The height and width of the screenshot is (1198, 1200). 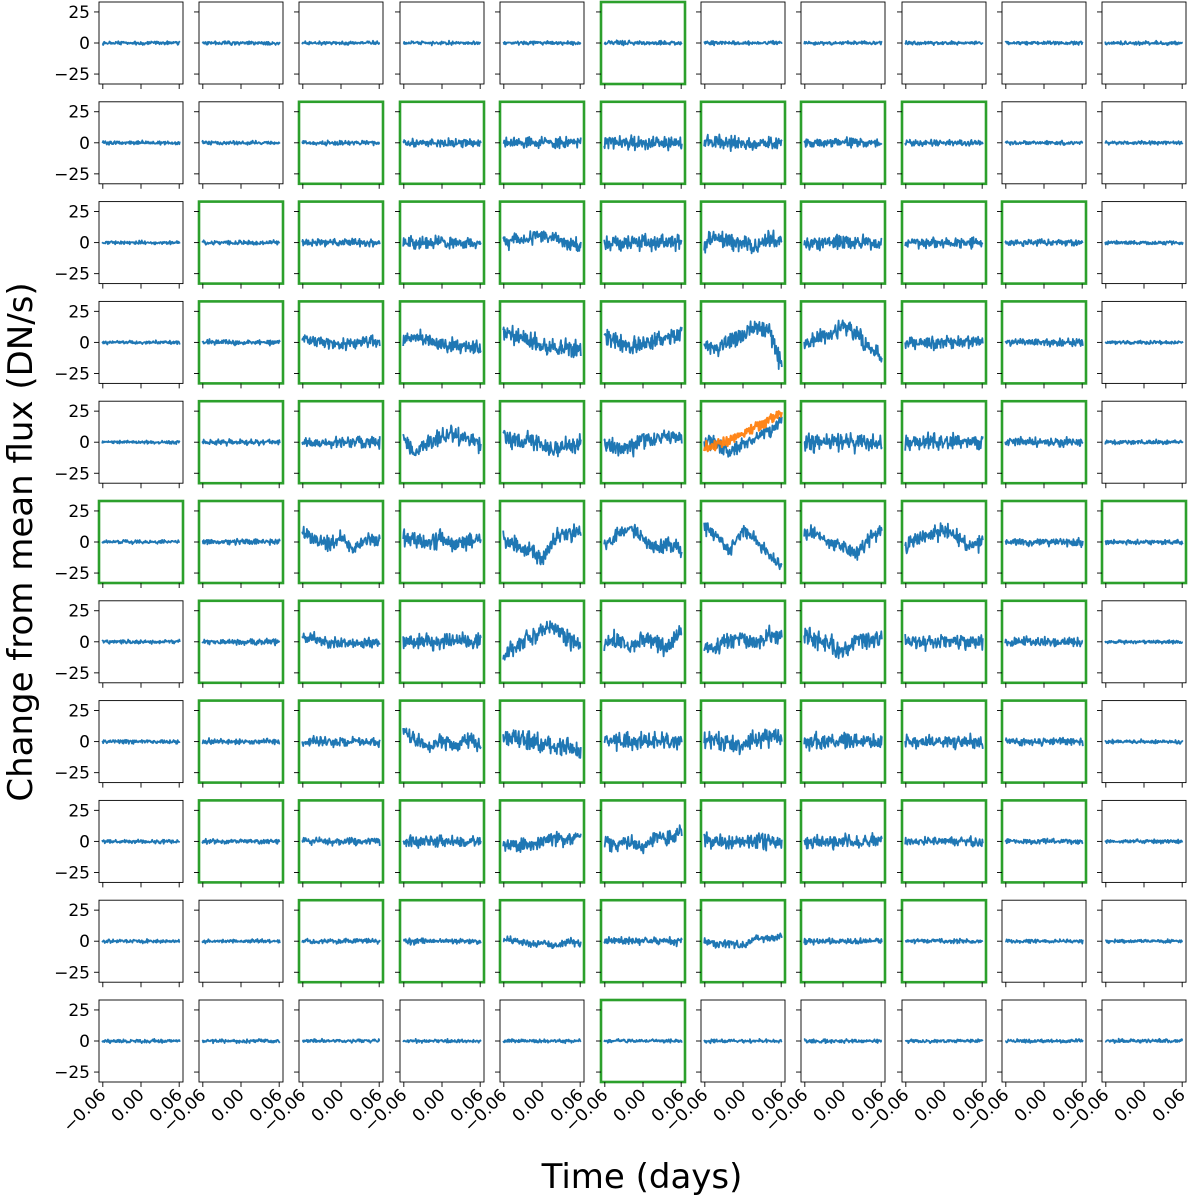 I want to click on panel-0-0: 25 0 −25, so click(x=119, y=45).